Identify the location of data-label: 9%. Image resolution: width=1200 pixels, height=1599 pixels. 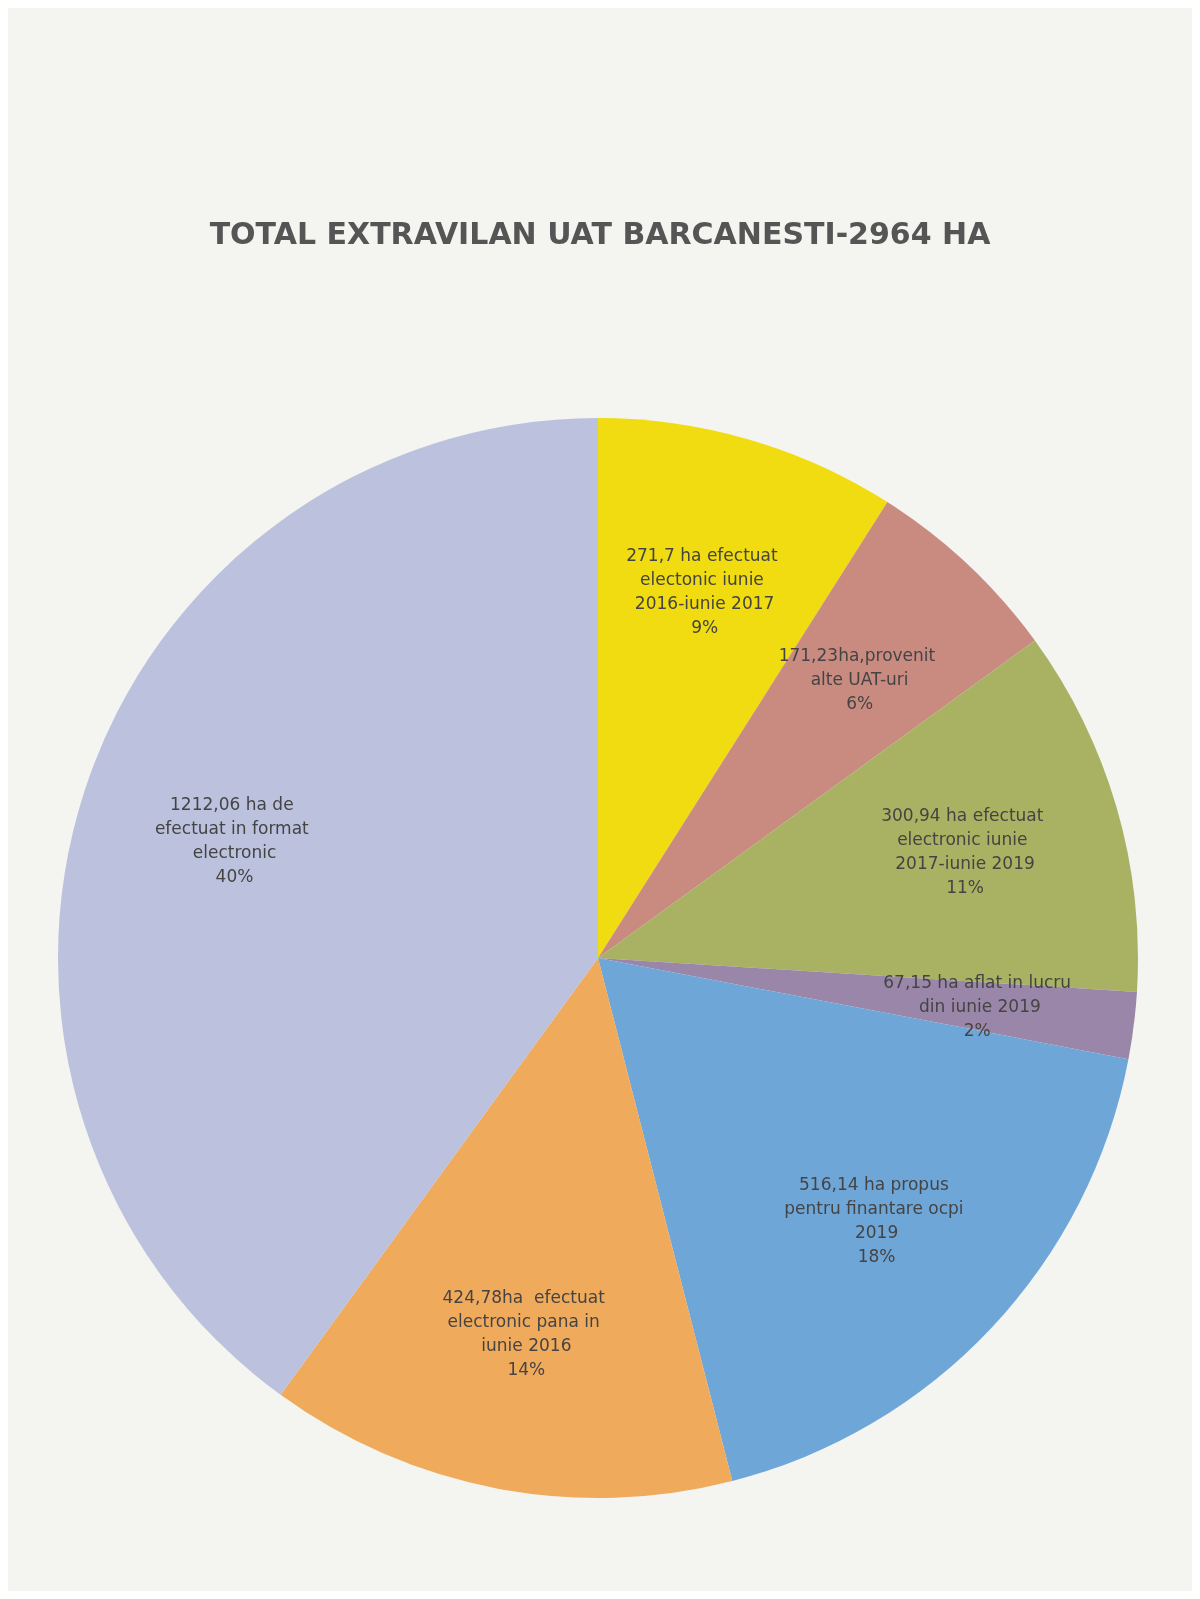
(705, 626).